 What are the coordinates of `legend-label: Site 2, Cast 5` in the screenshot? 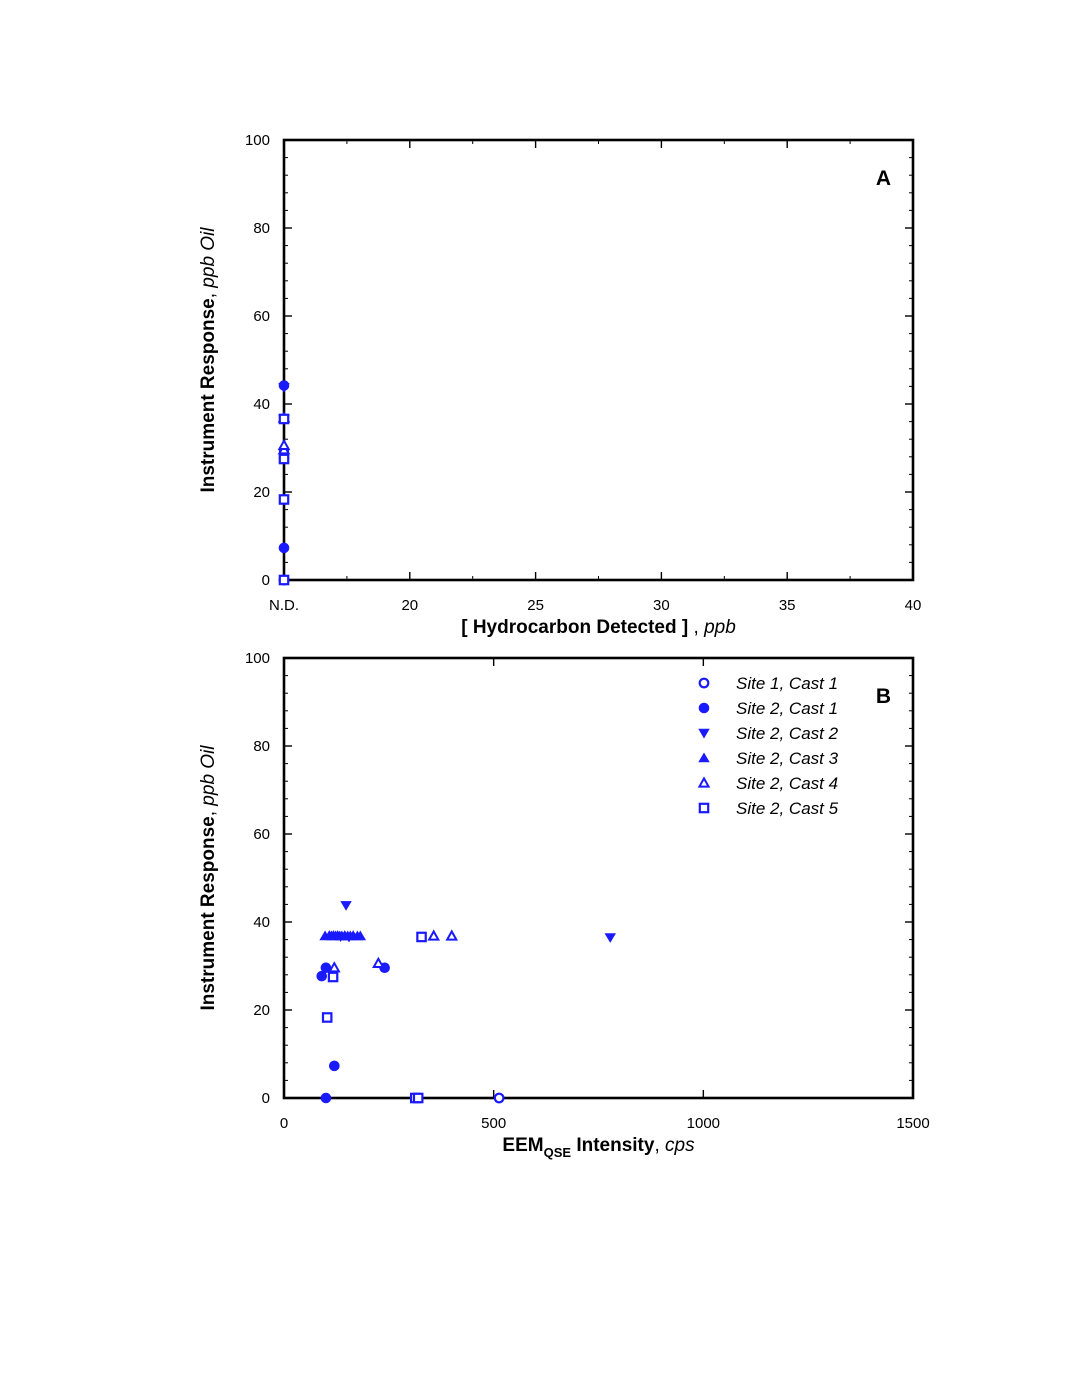 It's located at (787, 808).